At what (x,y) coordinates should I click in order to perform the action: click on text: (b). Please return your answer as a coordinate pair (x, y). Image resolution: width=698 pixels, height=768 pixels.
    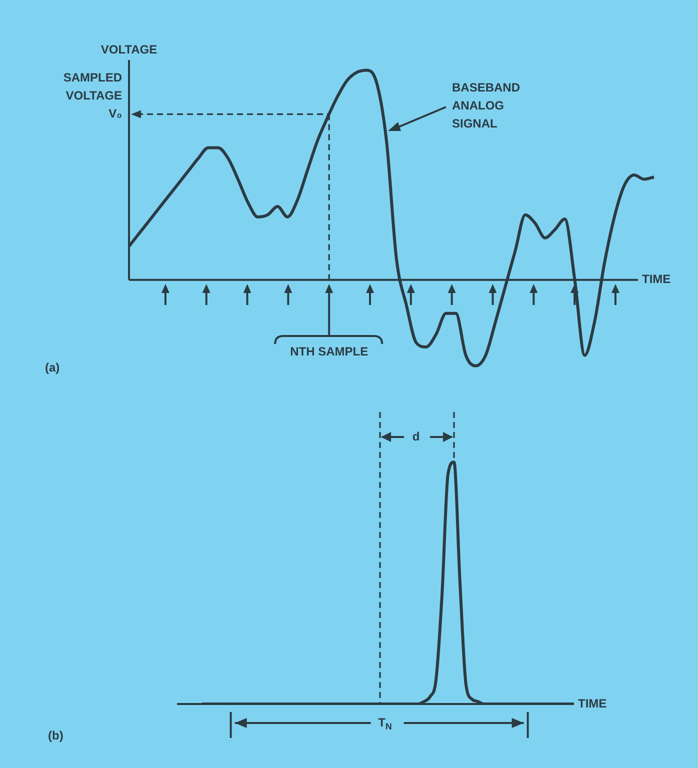
    Looking at the image, I should click on (56, 735).